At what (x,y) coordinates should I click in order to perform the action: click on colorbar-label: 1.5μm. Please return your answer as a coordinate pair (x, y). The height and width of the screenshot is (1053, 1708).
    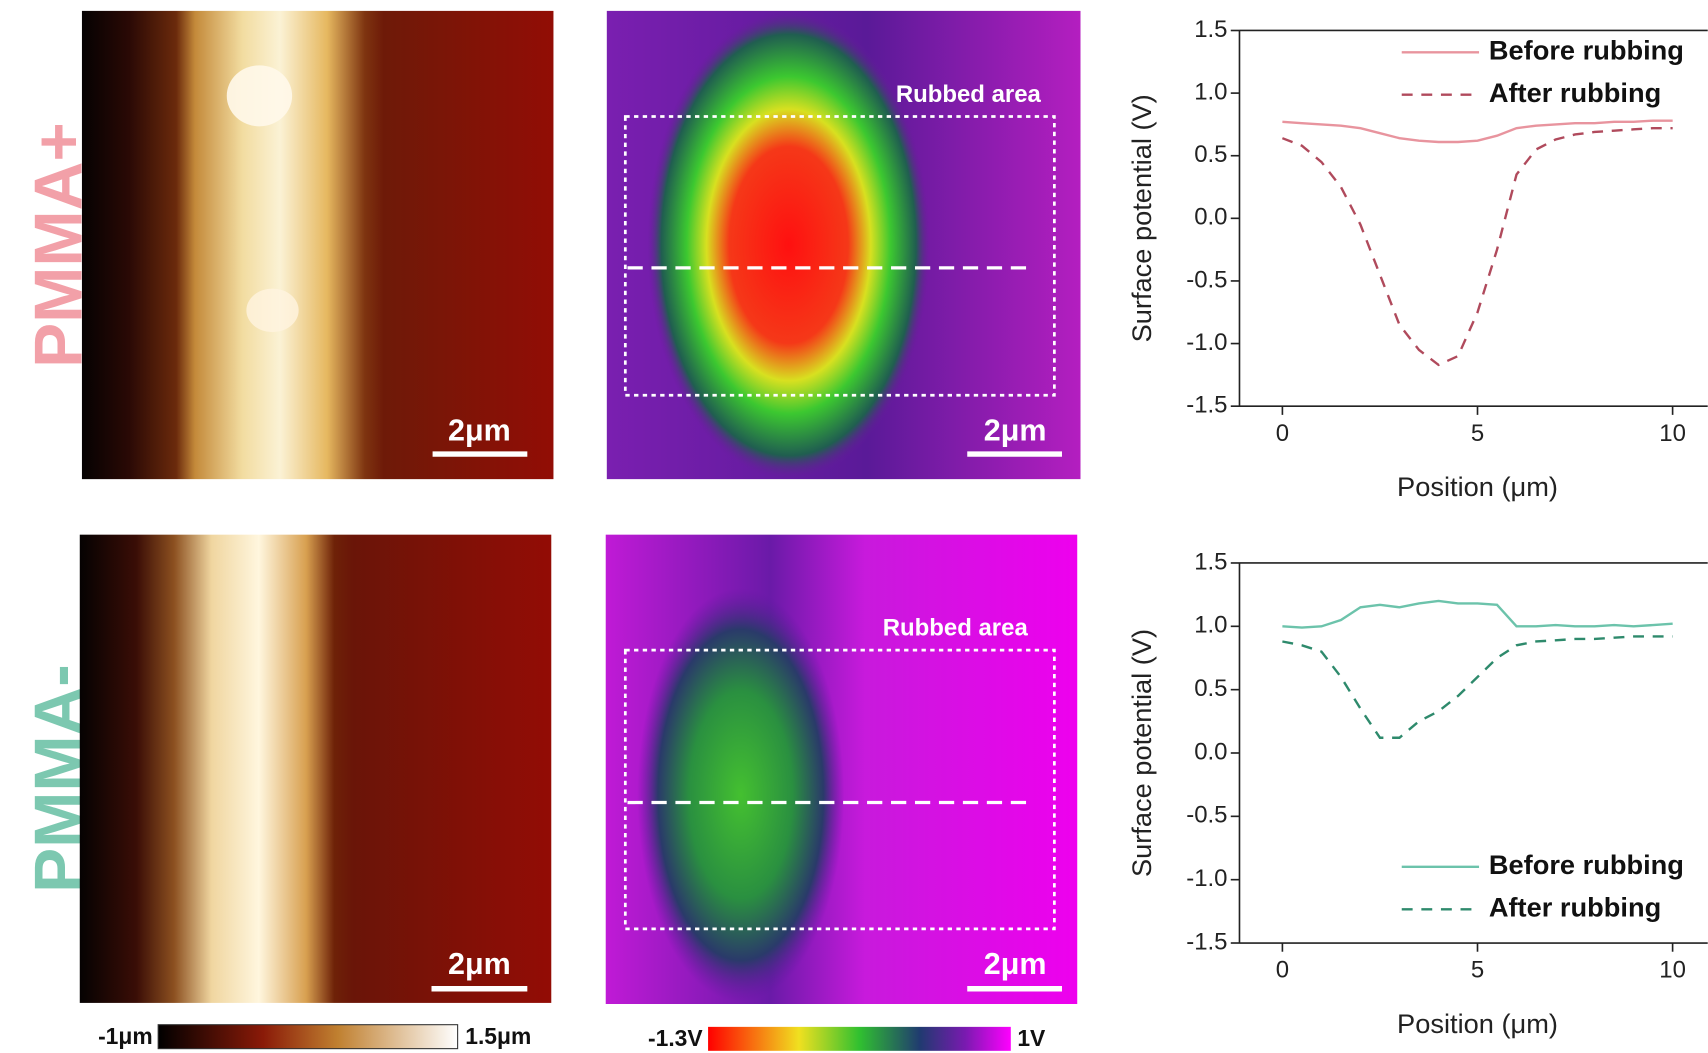
    Looking at the image, I should click on (498, 1036).